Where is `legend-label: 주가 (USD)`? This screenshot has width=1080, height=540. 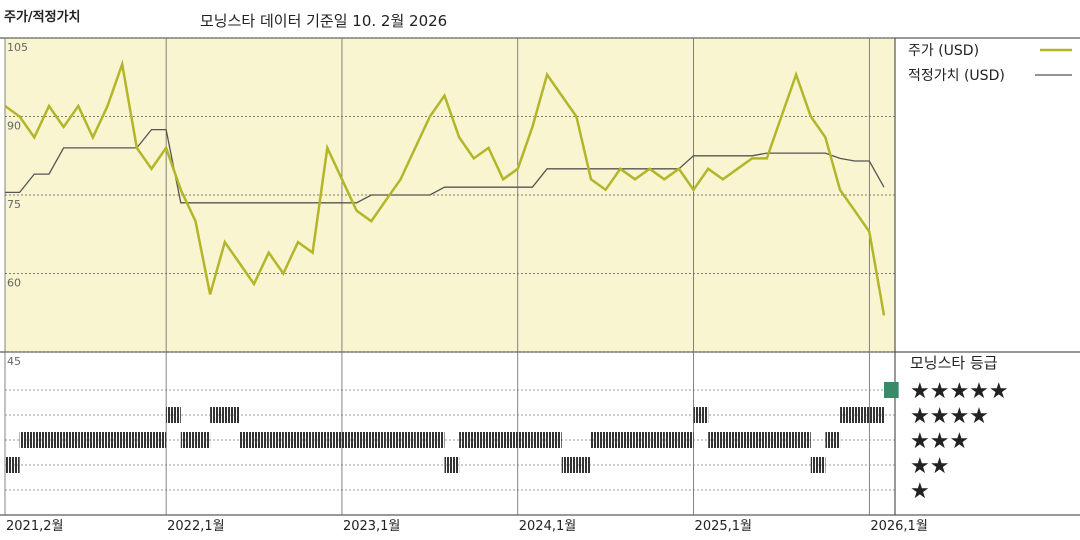 legend-label: 주가 (USD) is located at coordinates (943, 51).